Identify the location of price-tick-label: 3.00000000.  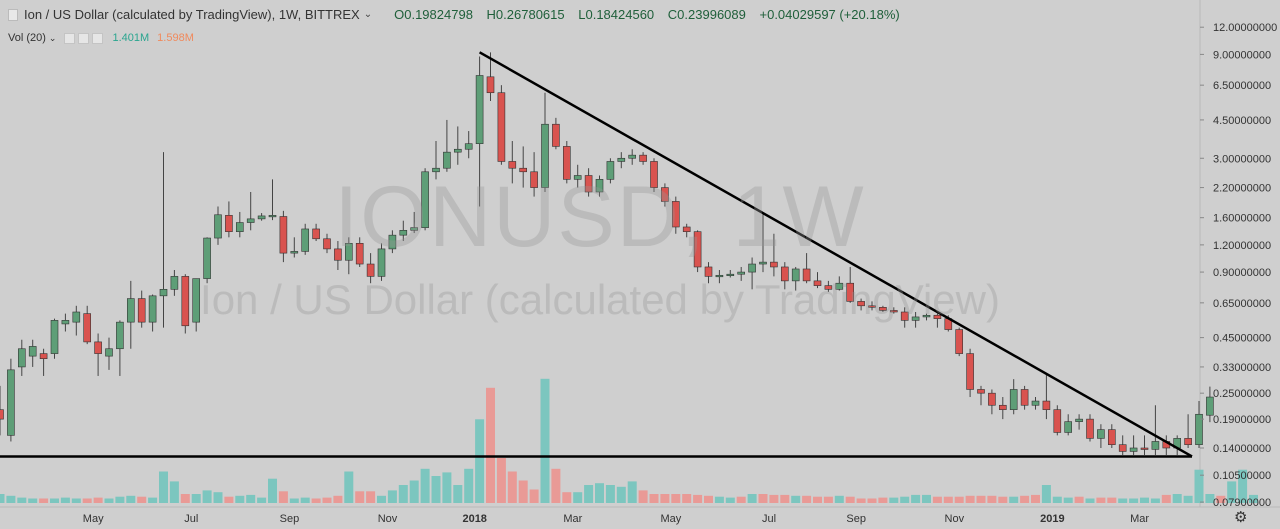
(1242, 159).